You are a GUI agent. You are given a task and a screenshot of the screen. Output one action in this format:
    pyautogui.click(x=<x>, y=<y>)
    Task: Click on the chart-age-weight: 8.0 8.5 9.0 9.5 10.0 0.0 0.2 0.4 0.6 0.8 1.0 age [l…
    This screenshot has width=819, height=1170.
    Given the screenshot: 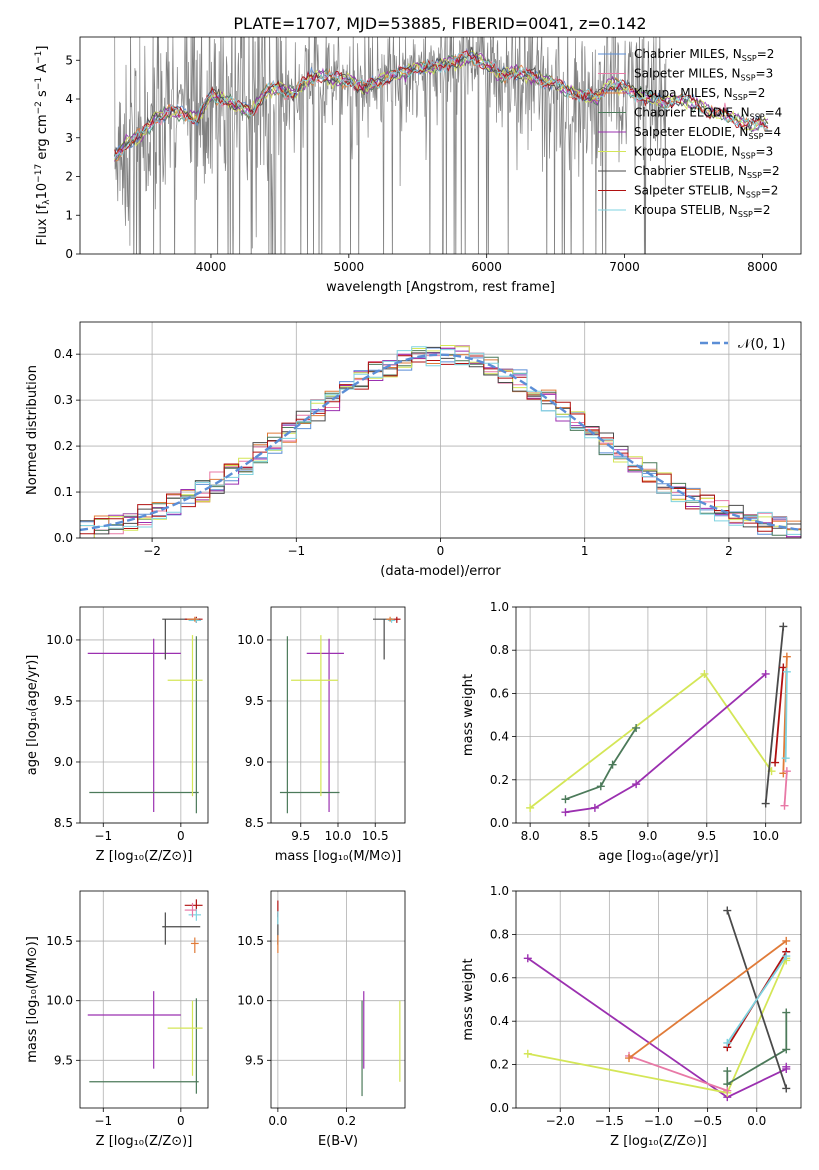 What is the action you would take?
    pyautogui.click(x=631, y=732)
    